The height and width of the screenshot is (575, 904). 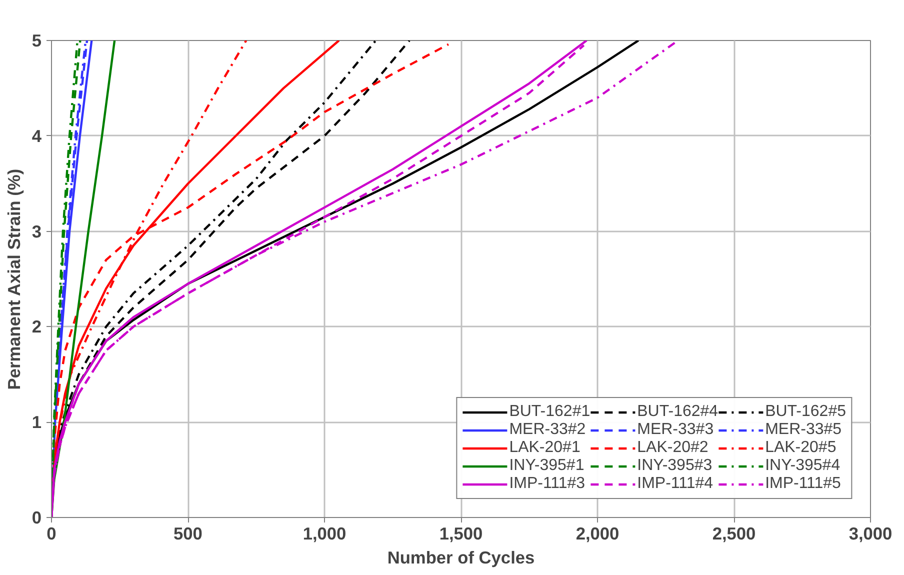 I want to click on legend-label: BUT-162#5, so click(x=805, y=412).